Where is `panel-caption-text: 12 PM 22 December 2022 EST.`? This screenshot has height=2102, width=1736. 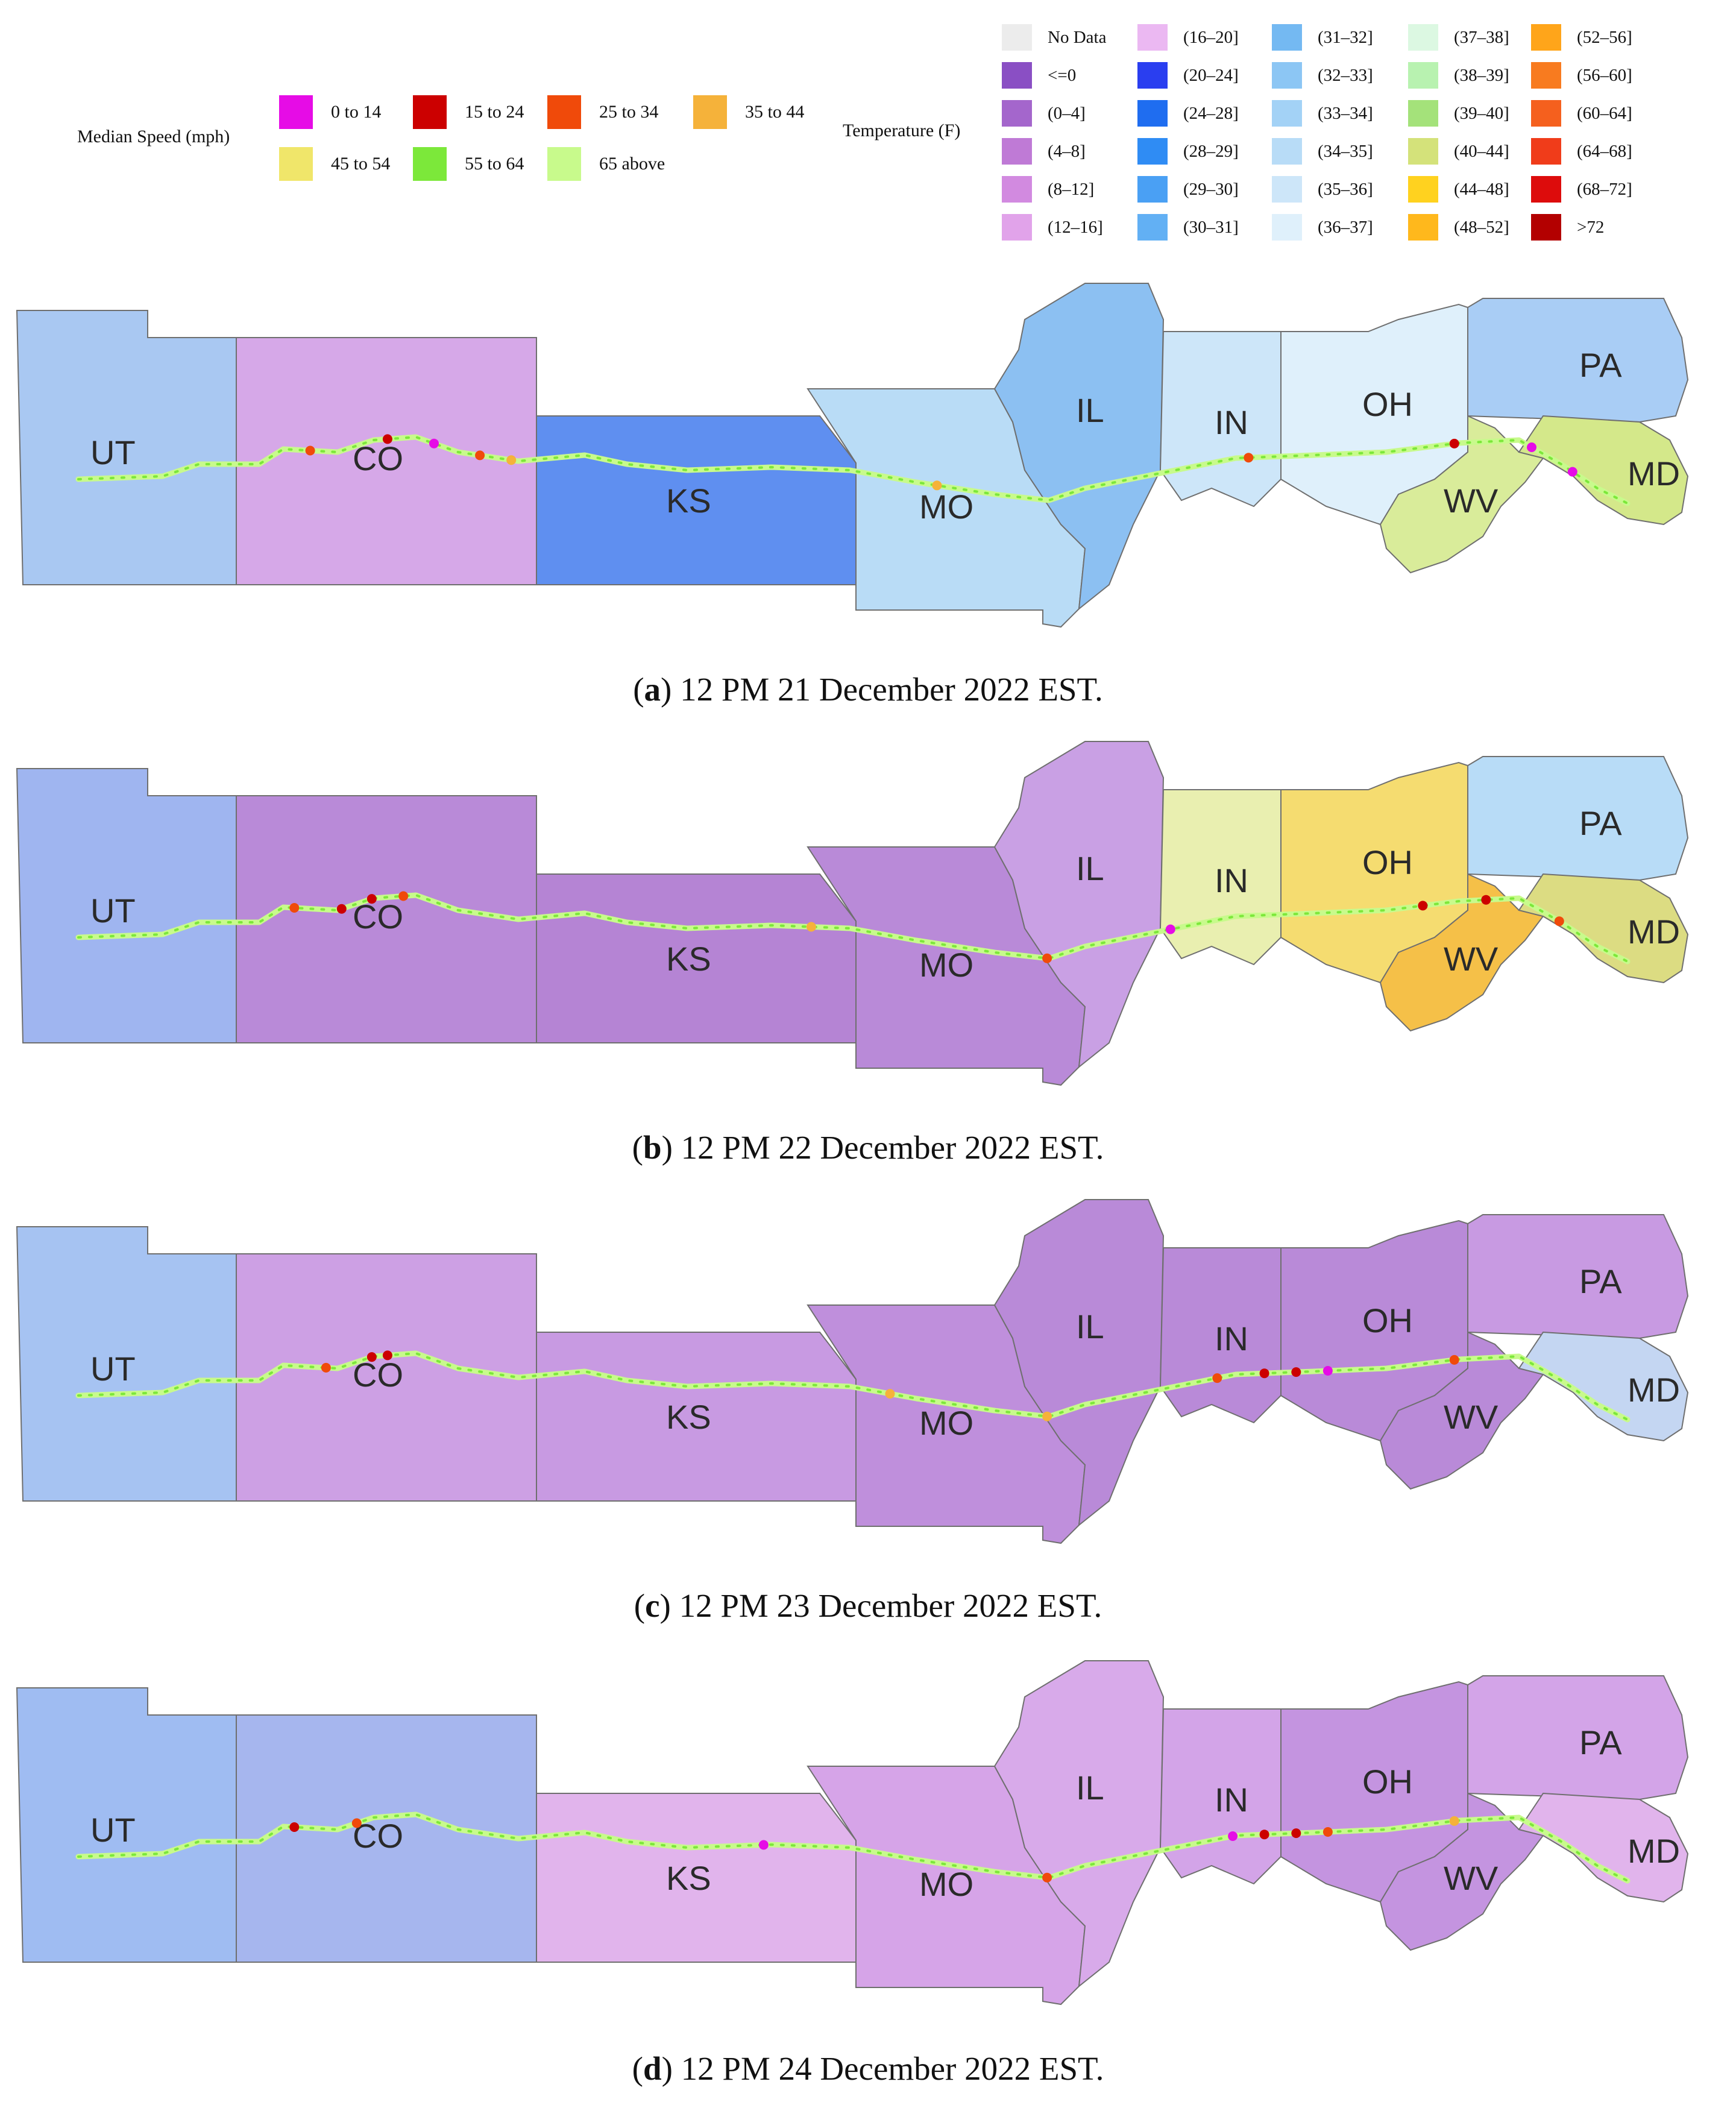
panel-caption-text: 12 PM 22 December 2022 EST. is located at coordinates (888, 1147).